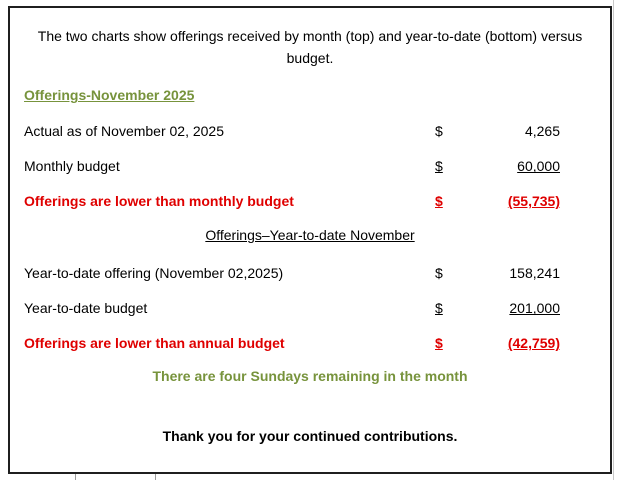 The height and width of the screenshot is (480, 620). Describe the element at coordinates (310, 131) in the screenshot. I see `table-row-monthly-actual: Actual as of November 02, 2025 $ 4,265` at that location.